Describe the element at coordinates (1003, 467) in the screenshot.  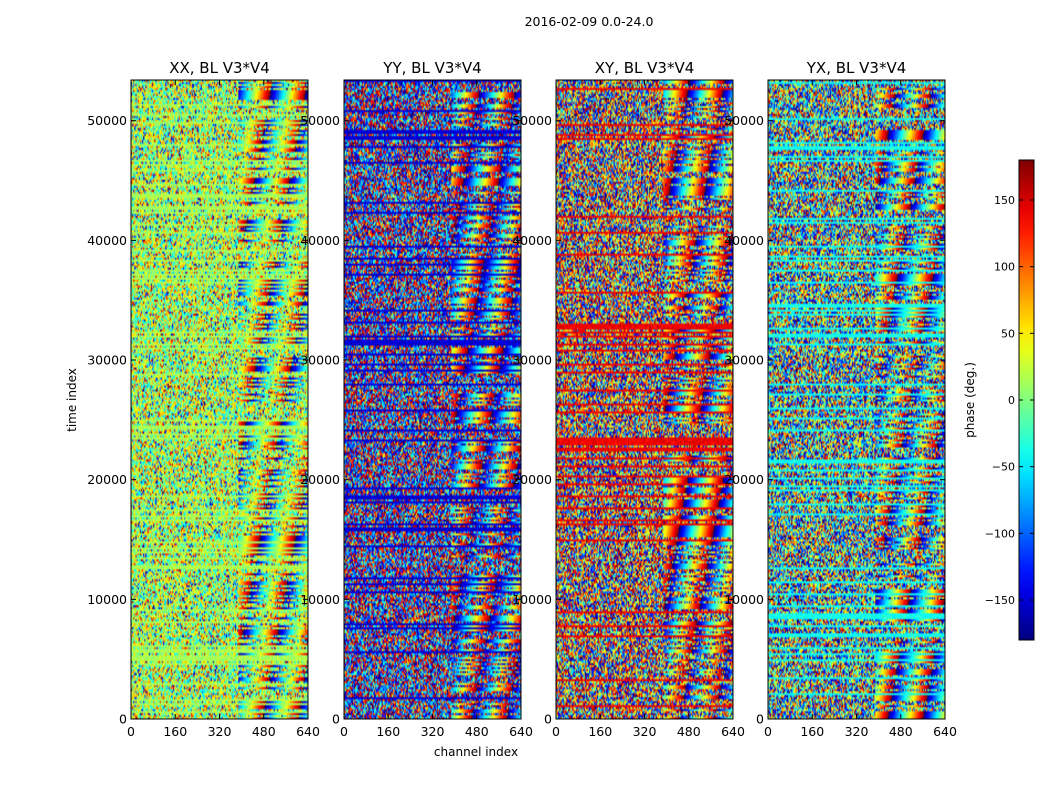
I see `colorbar-tick-label: −50` at that location.